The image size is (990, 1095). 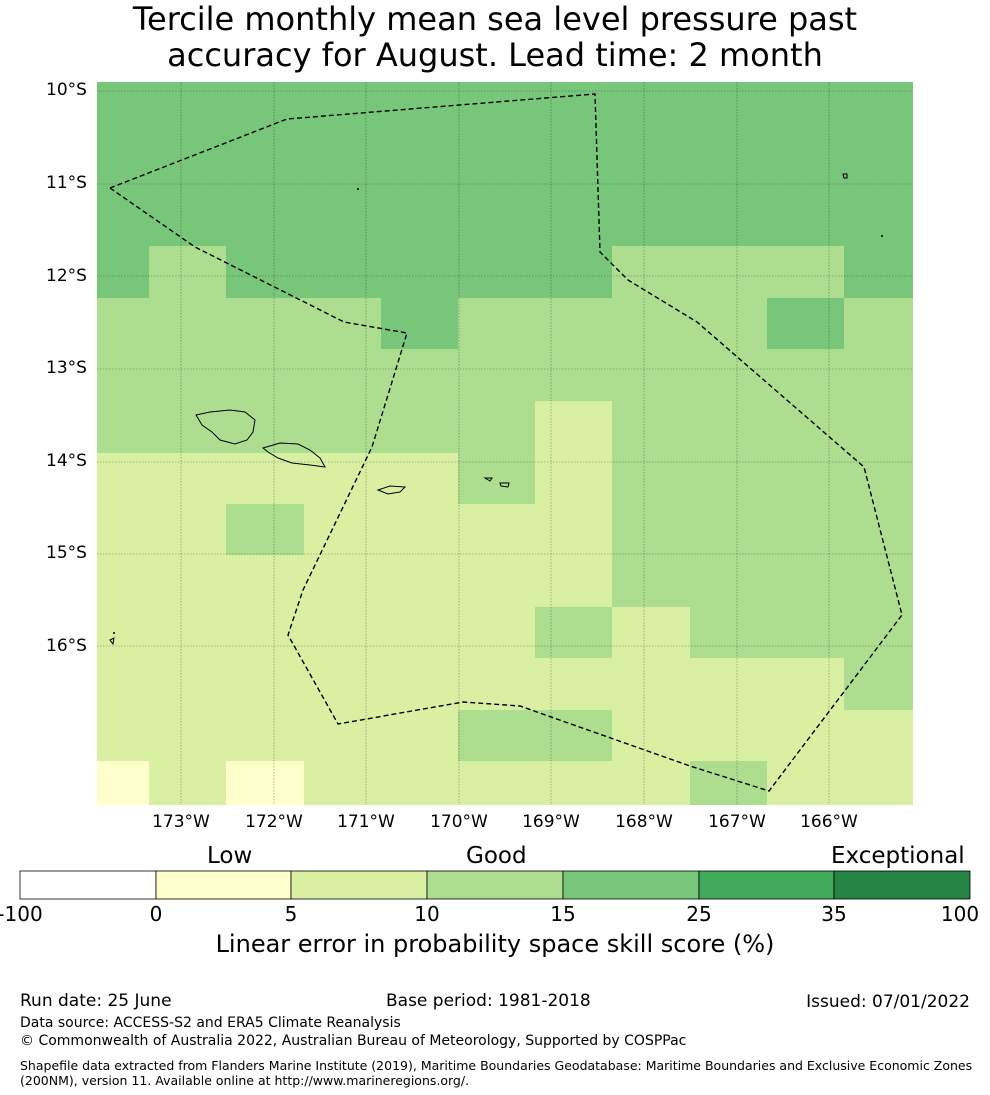 What do you see at coordinates (66, 461) in the screenshot?
I see `lat-label: 14°S` at bounding box center [66, 461].